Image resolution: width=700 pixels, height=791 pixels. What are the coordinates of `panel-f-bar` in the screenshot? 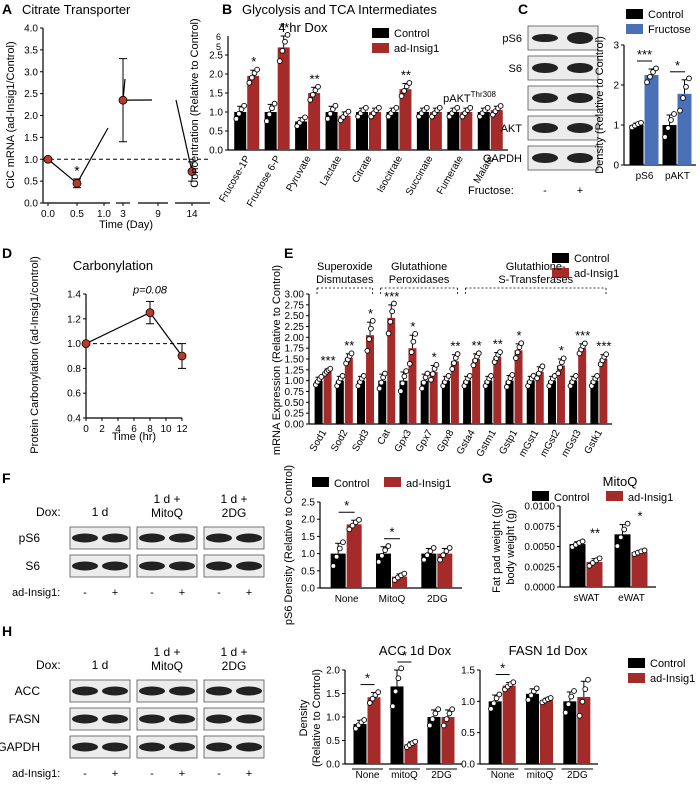 It's located at (399, 582).